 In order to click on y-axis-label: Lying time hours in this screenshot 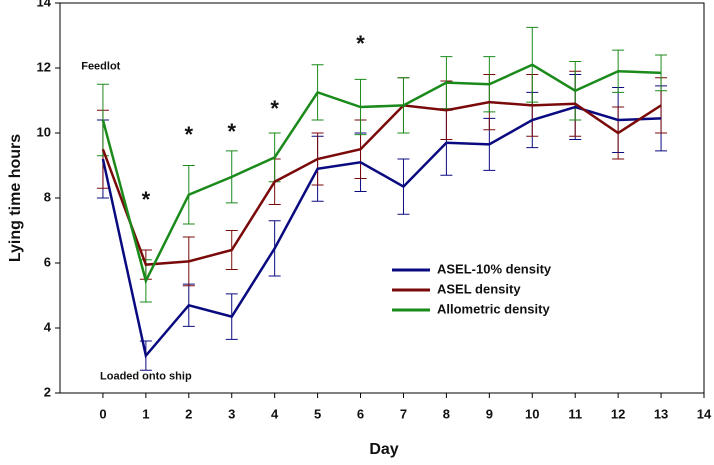, I will do `click(15, 198)`.